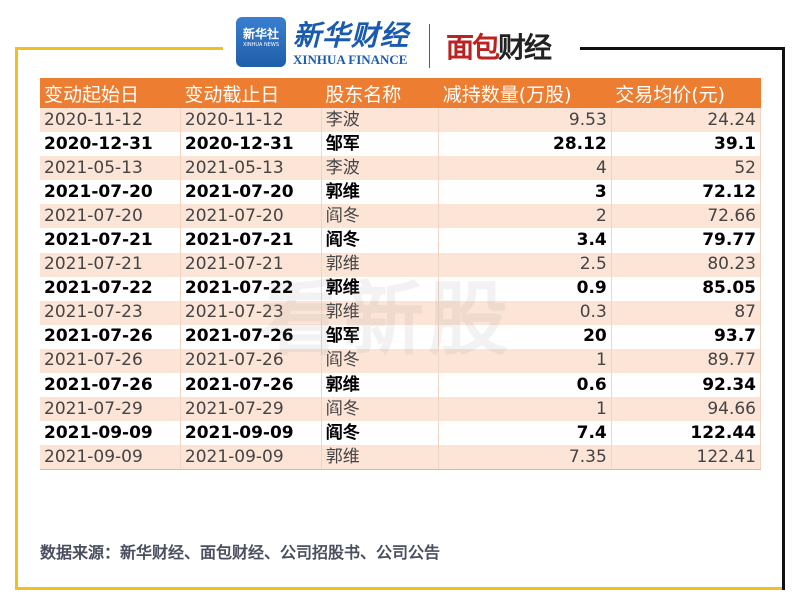  I want to click on avg-price-cell: 94.66, so click(686, 409).